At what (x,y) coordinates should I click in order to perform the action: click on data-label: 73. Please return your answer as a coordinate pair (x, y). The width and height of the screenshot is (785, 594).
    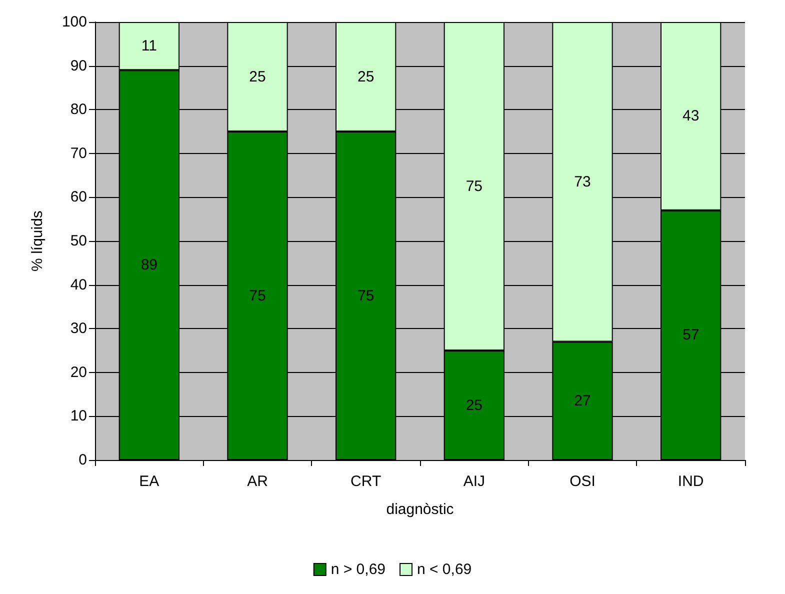
    Looking at the image, I should click on (582, 181).